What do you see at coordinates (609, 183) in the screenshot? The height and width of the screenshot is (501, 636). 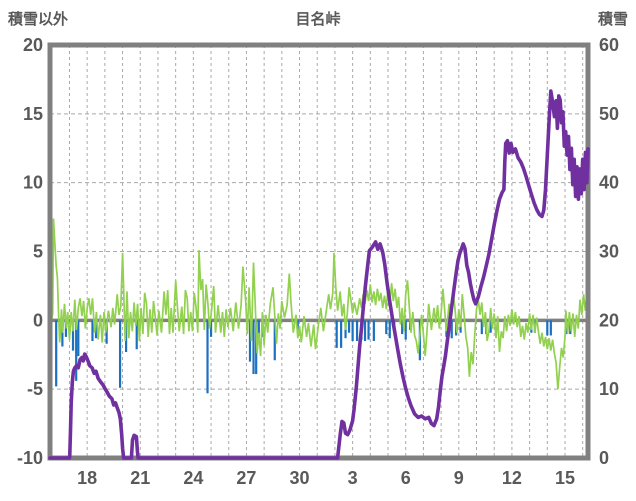 I see `right-tick-label: 40` at bounding box center [609, 183].